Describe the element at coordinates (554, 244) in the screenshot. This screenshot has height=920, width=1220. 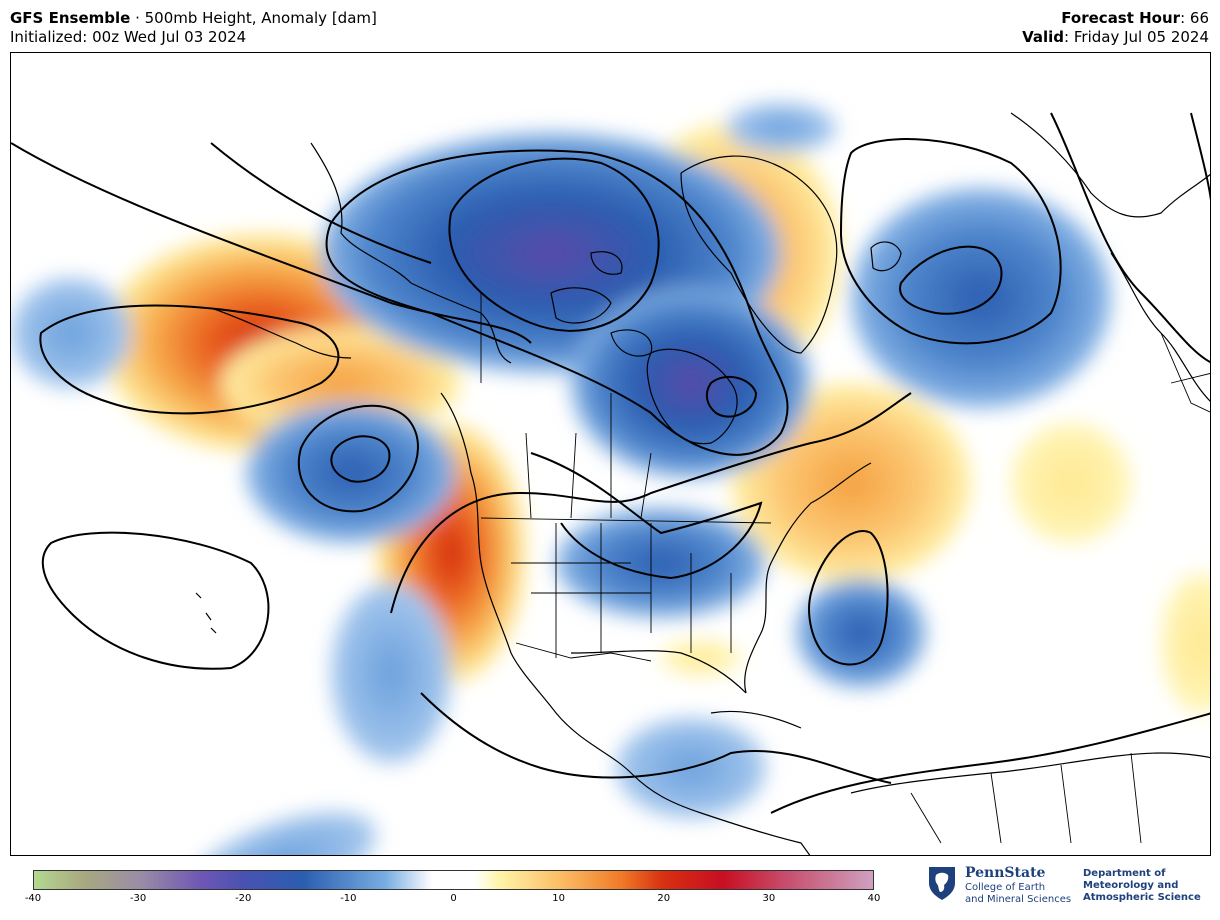
I see `contour-arctic-low-inner` at that location.